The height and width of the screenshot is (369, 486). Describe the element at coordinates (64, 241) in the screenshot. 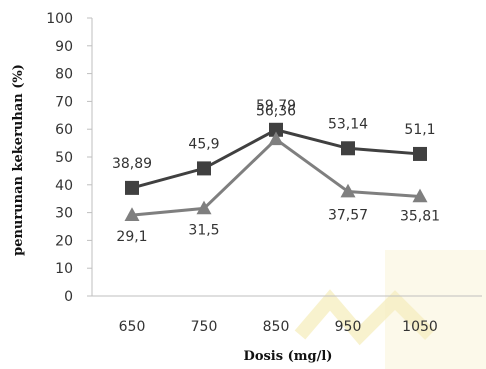

I see `y-tick-label: 20` at that location.